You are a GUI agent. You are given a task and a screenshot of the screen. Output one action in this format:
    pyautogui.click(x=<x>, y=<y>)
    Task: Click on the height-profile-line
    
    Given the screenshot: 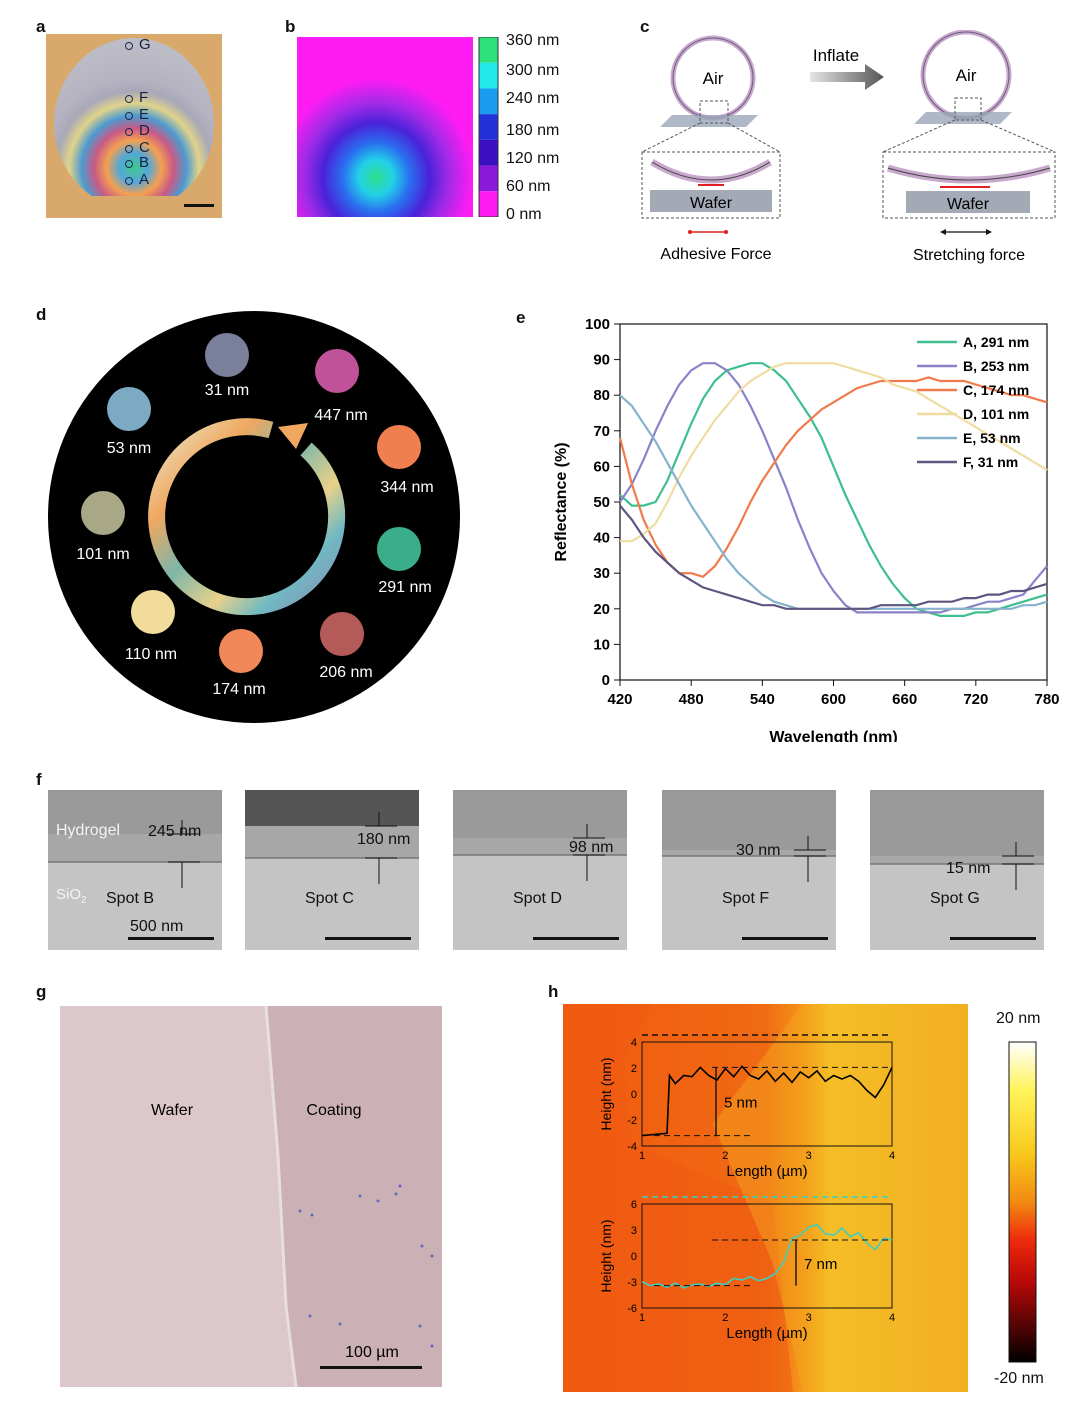 What is the action you would take?
    pyautogui.click(x=767, y=1256)
    